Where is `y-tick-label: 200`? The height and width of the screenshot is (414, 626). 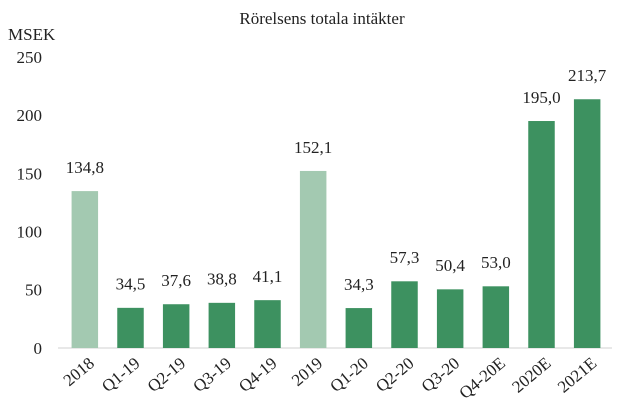 y-tick-label: 200 is located at coordinates (30, 115).